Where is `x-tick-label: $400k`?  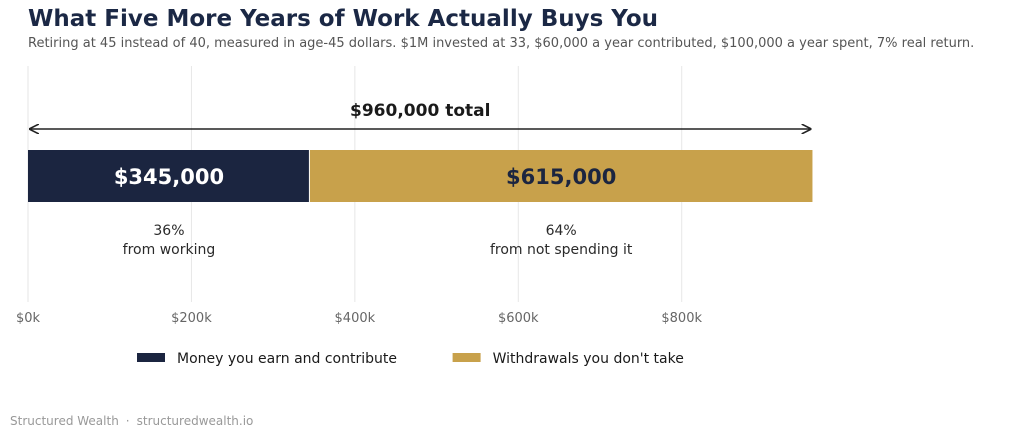 x-tick-label: $400k is located at coordinates (355, 318).